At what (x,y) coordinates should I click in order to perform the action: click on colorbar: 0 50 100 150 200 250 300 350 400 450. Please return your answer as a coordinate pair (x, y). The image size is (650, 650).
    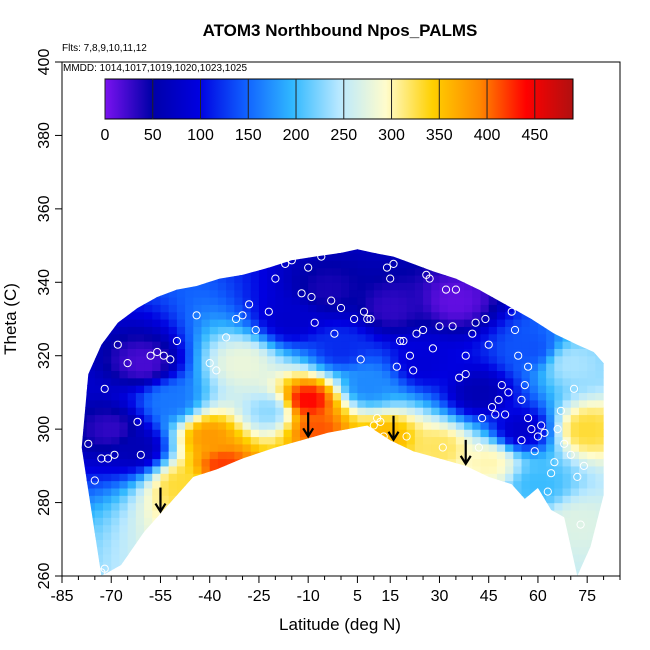
    Looking at the image, I should click on (337, 111).